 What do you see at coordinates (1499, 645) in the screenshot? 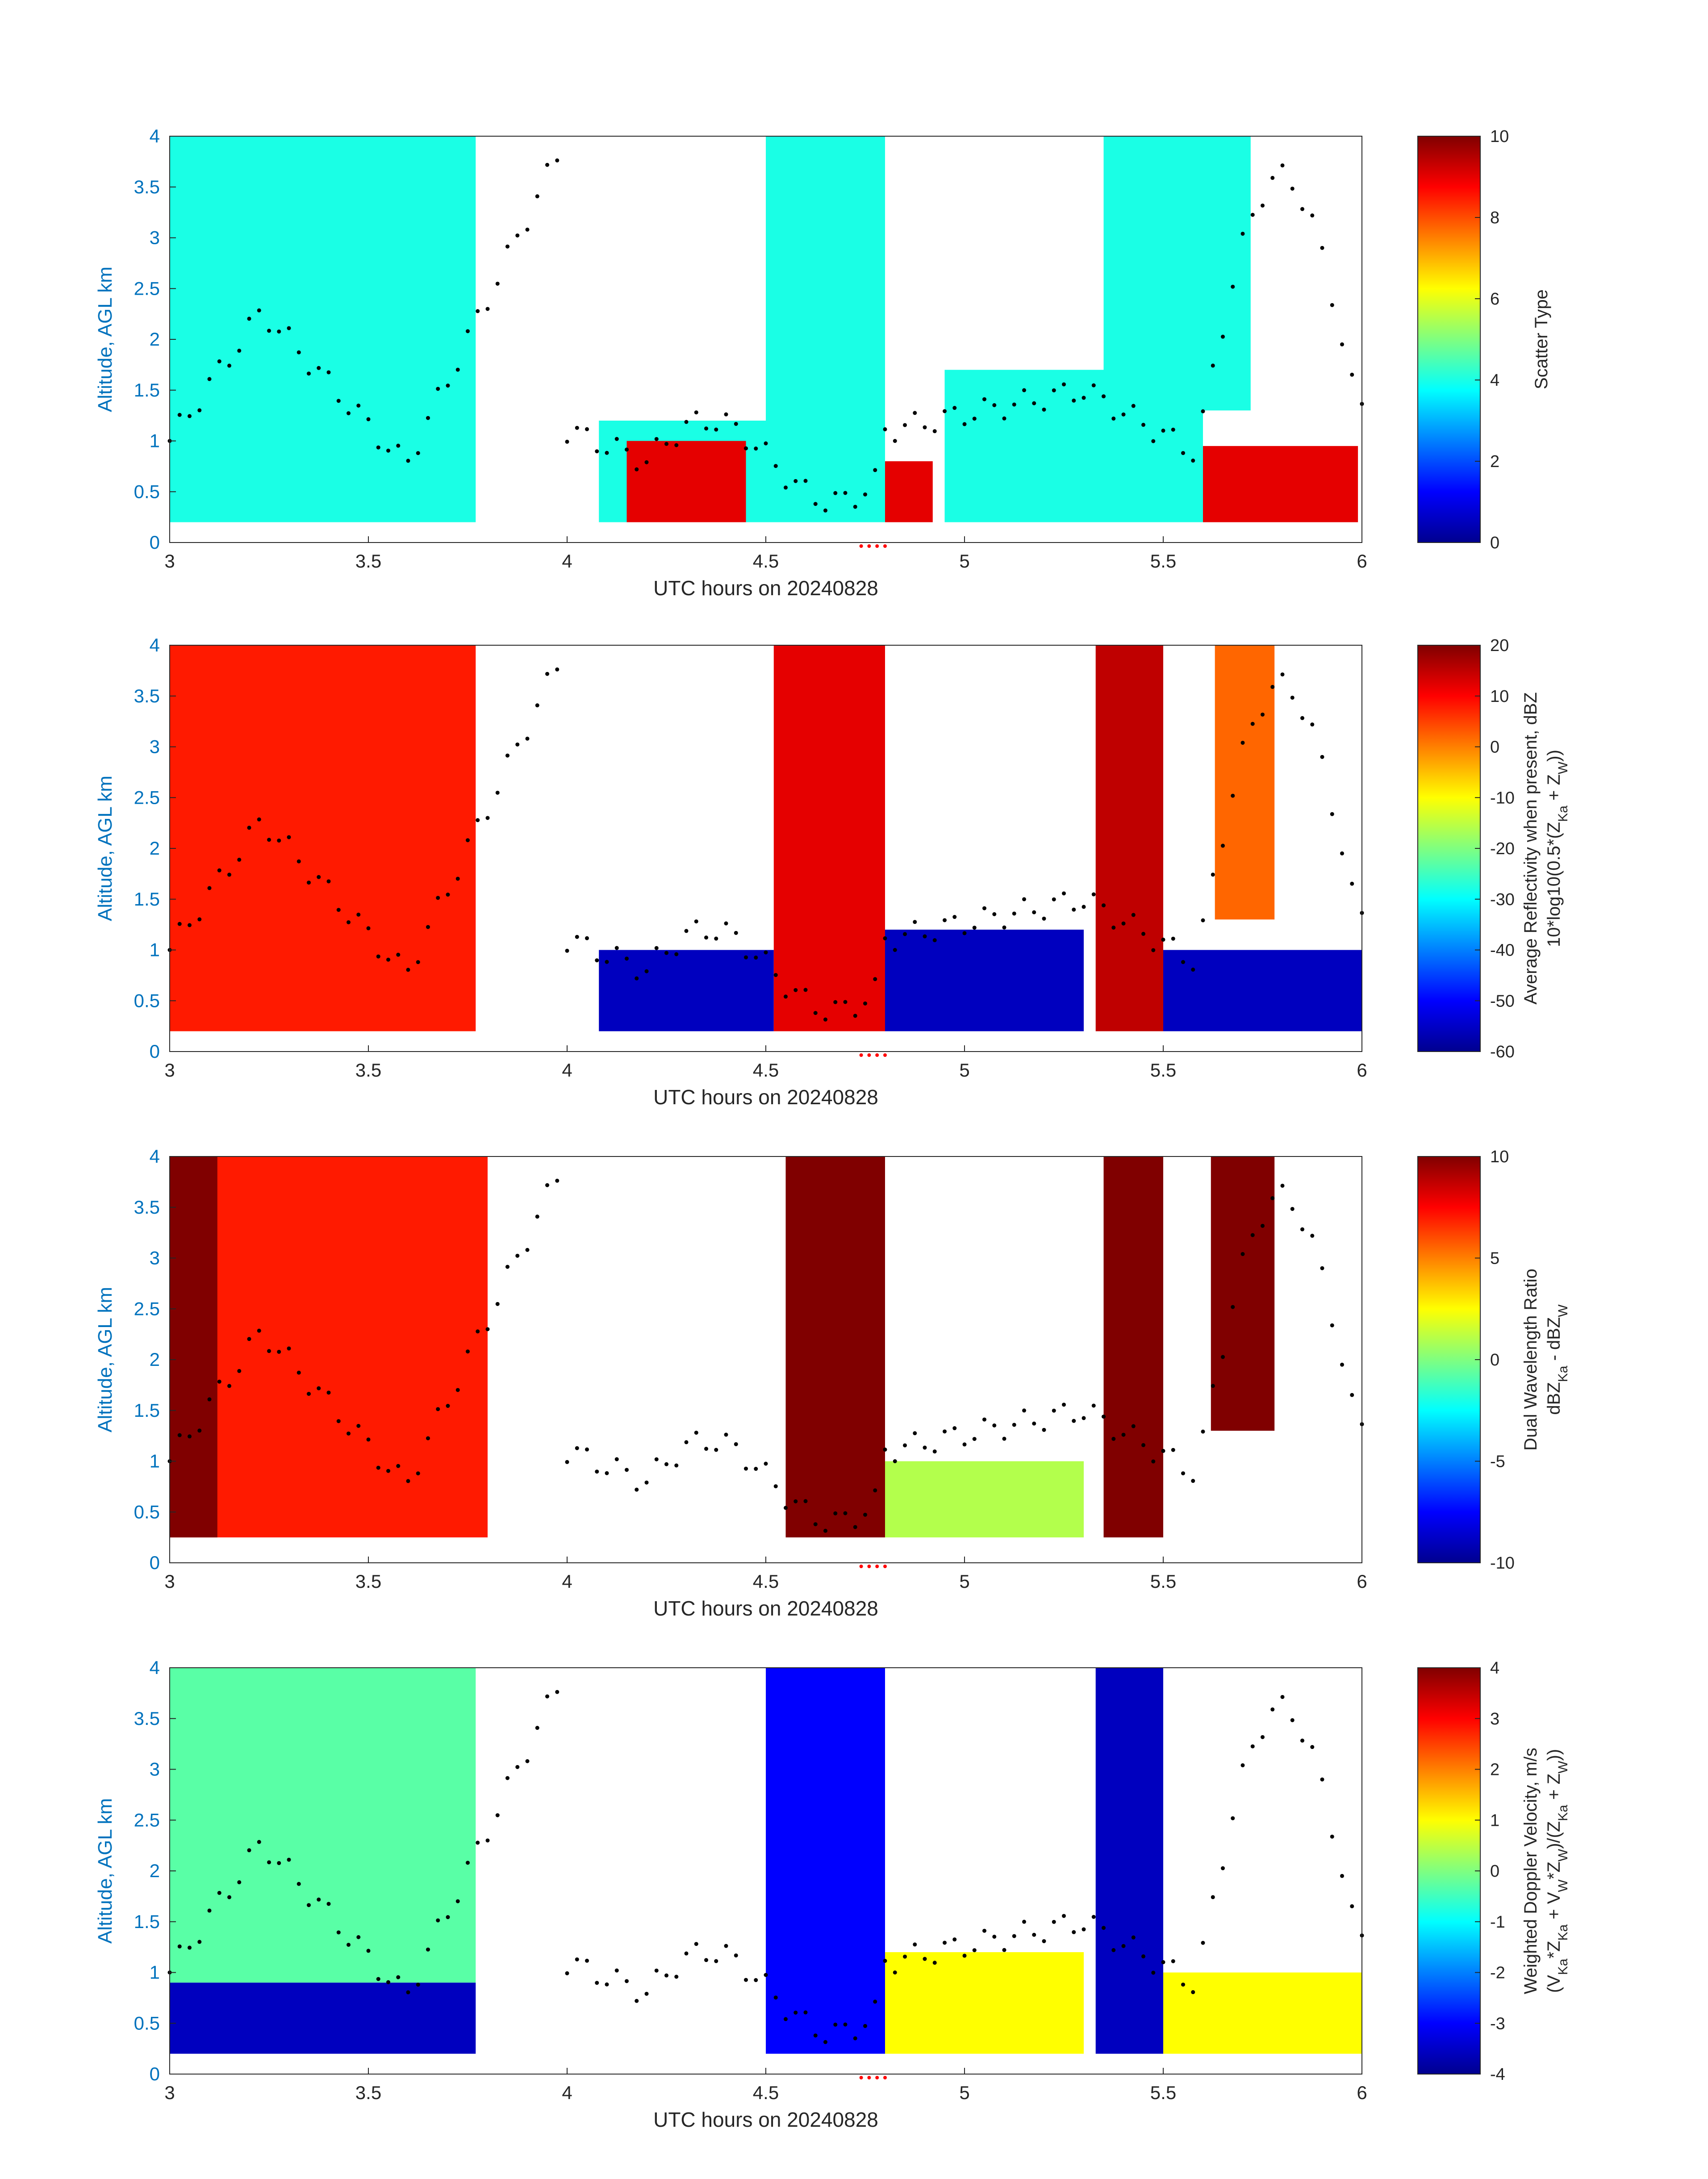
I see `colorbar-tick-label: 20` at bounding box center [1499, 645].